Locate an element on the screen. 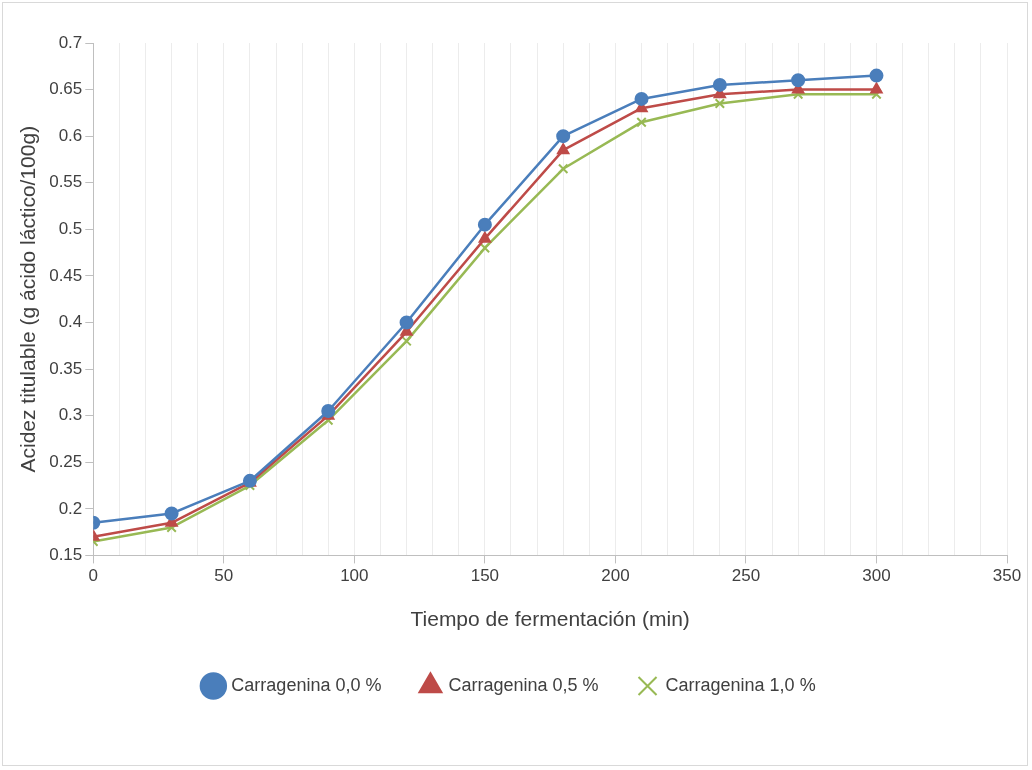  y-tick-label: 0.25 is located at coordinates (66, 461).